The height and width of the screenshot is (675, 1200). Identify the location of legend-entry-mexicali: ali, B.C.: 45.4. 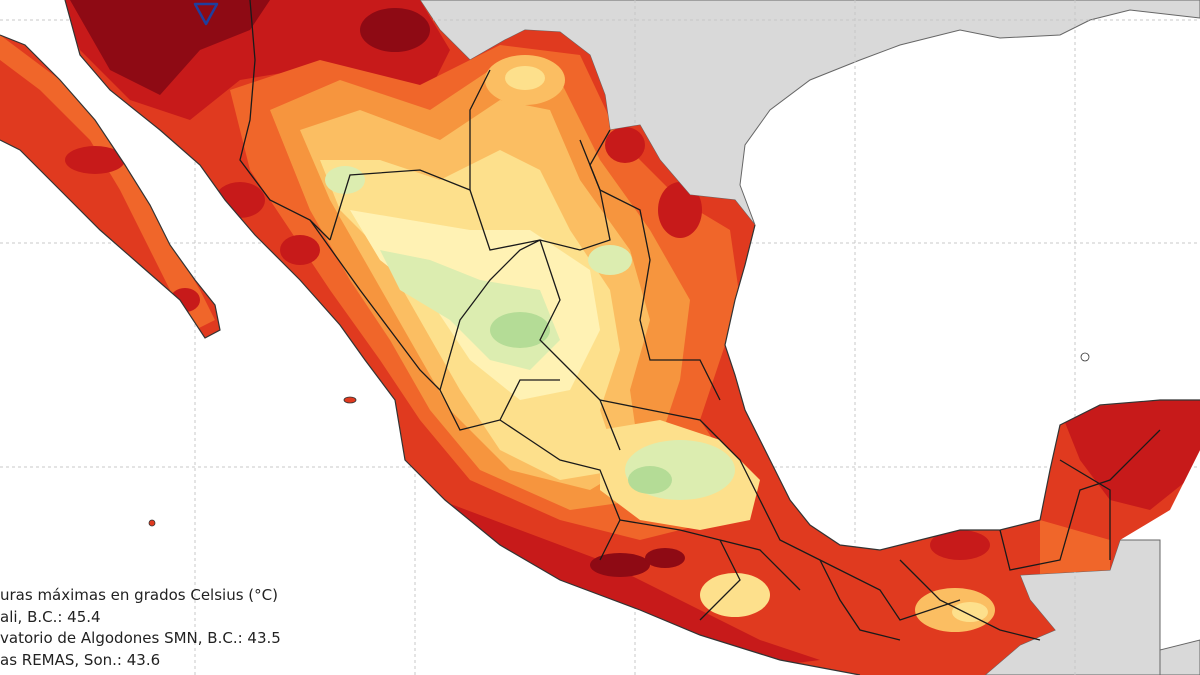
(50, 616).